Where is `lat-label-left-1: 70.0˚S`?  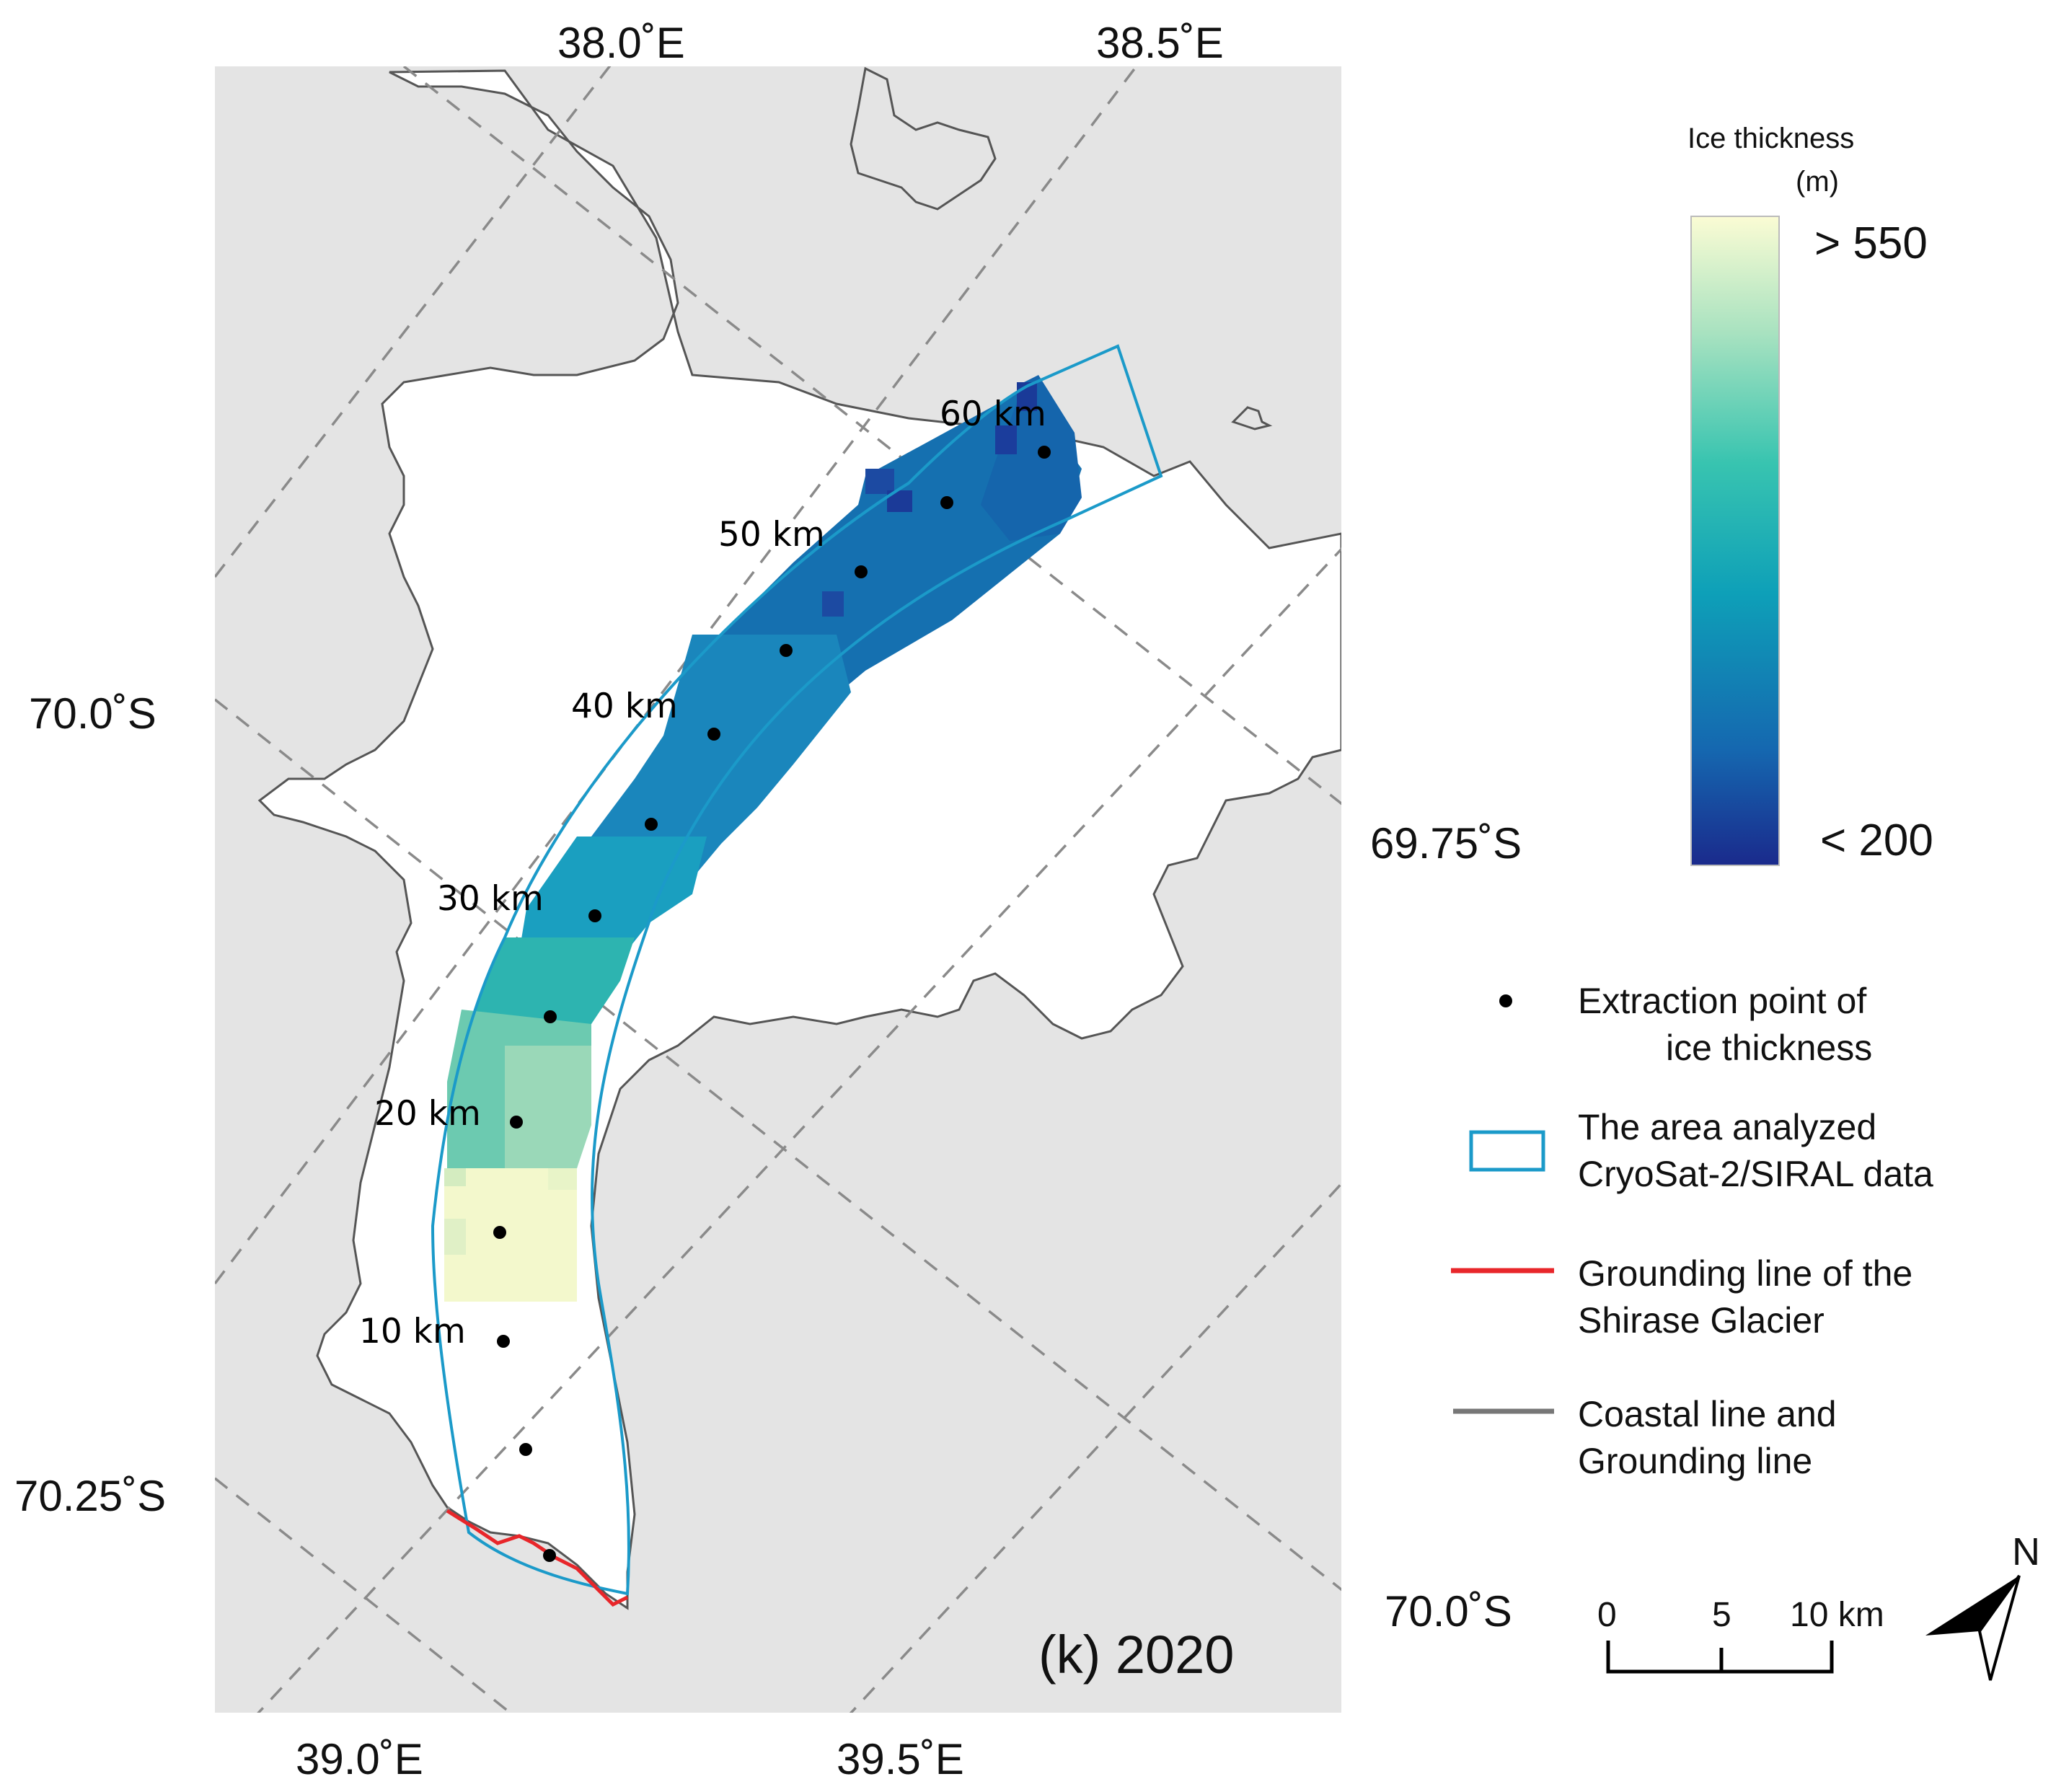
lat-label-left-1: 70.0˚S is located at coordinates (92, 713).